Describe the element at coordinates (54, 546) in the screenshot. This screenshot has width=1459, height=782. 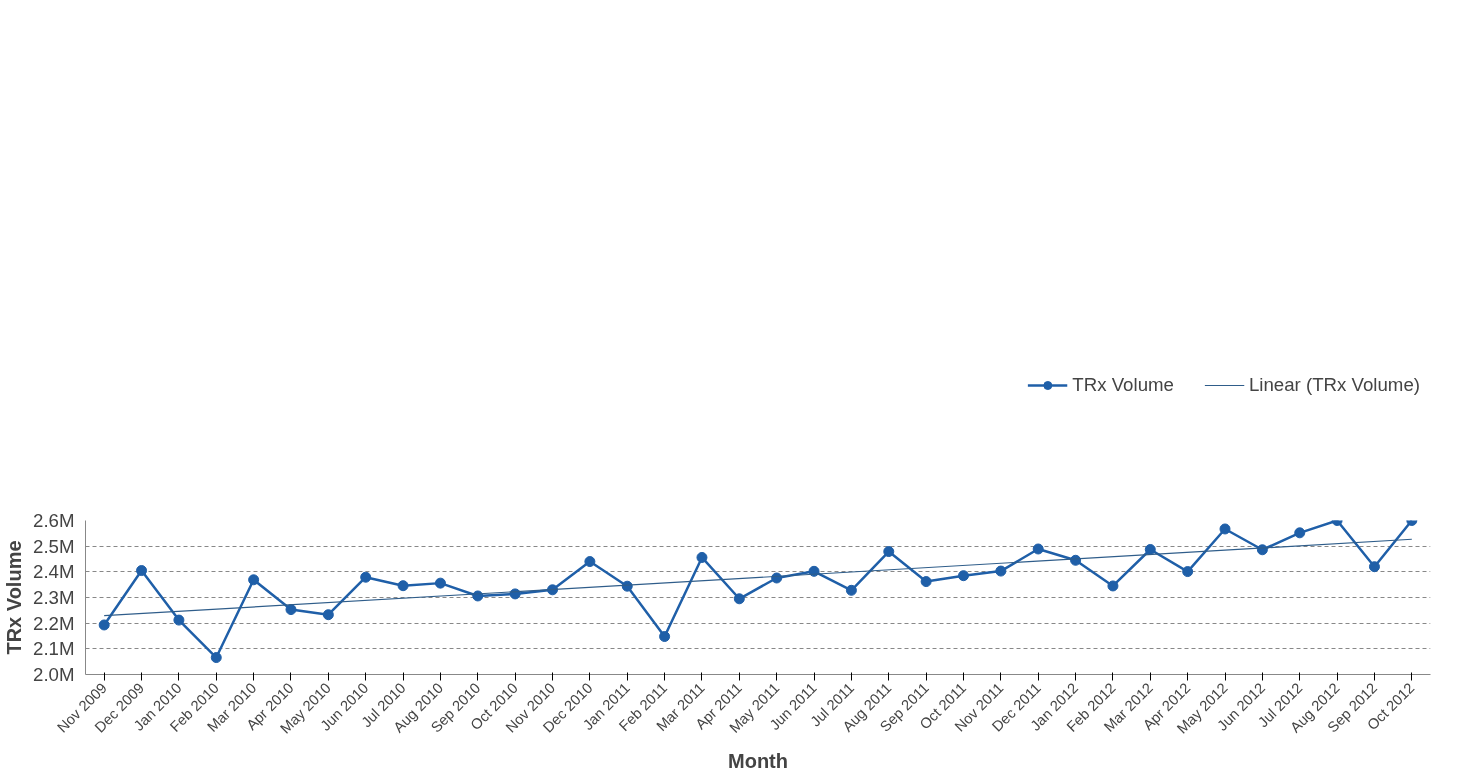
I see `y-tick-label: 2.5M` at that location.